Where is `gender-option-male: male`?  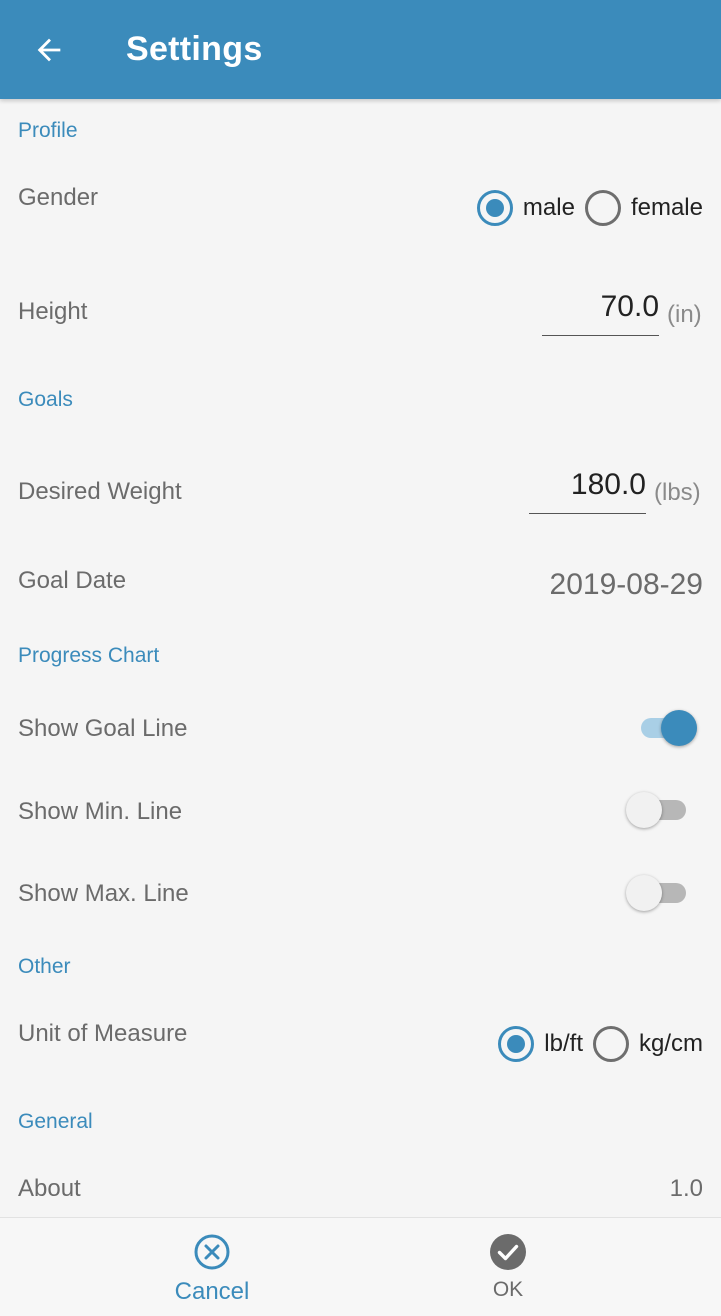 gender-option-male: male is located at coordinates (530, 208).